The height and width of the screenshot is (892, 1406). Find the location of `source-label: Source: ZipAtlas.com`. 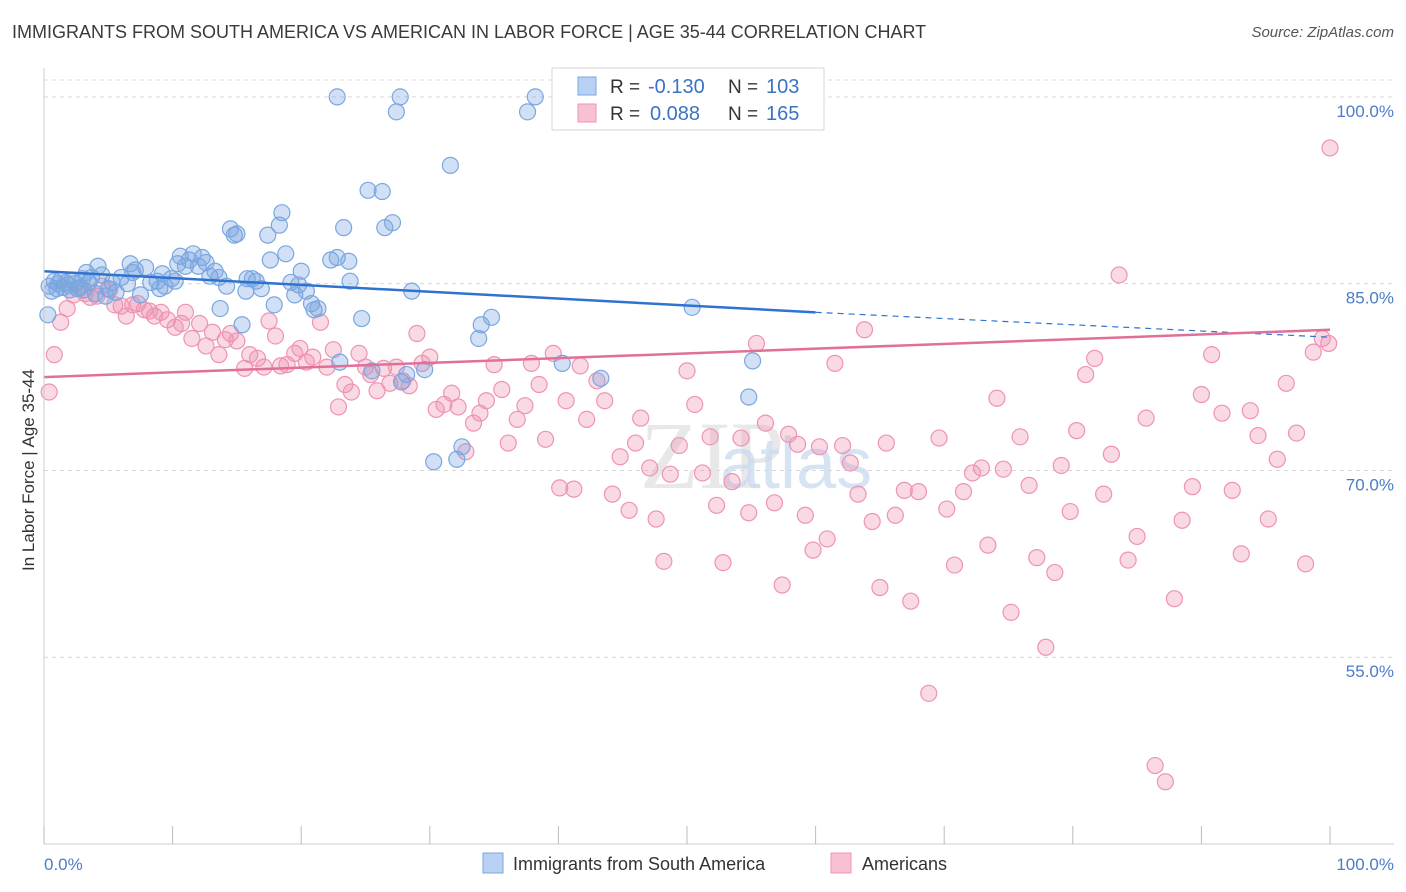

source-label: Source: ZipAtlas.com is located at coordinates (1322, 32).